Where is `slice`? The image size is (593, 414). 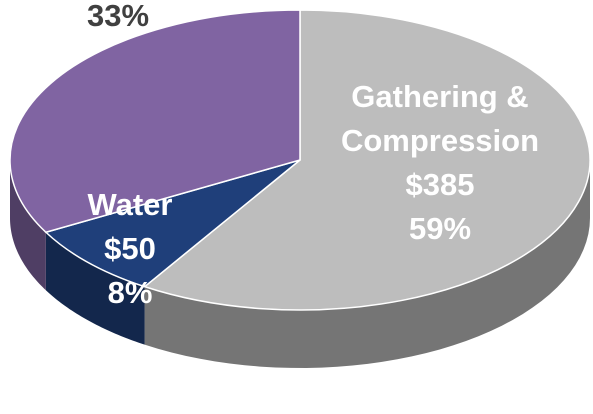 slice is located at coordinates (172, 223).